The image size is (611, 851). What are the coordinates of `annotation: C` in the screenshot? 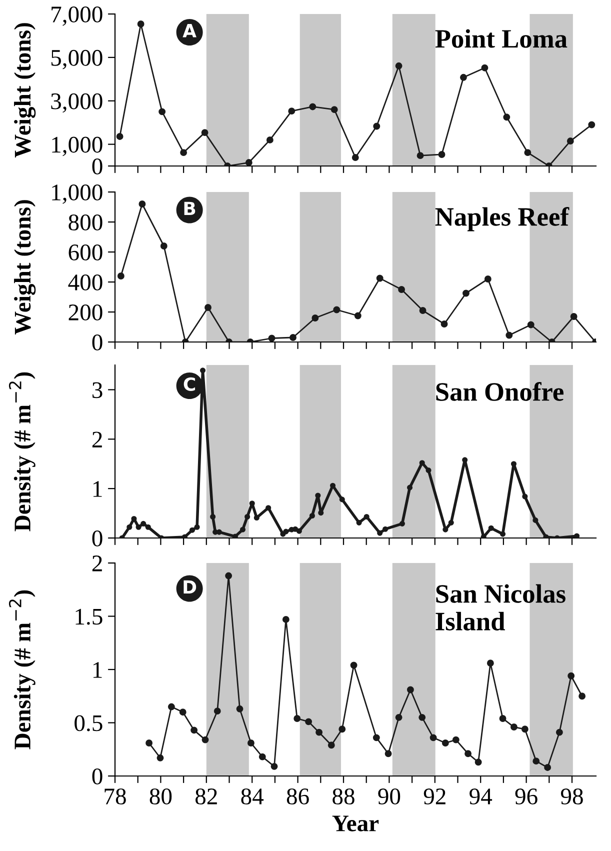 It's located at (190, 384).